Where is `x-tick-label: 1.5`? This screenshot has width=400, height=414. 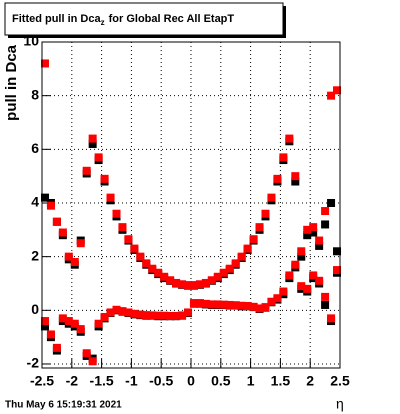
x-tick-label: 1.5 is located at coordinates (281, 381).